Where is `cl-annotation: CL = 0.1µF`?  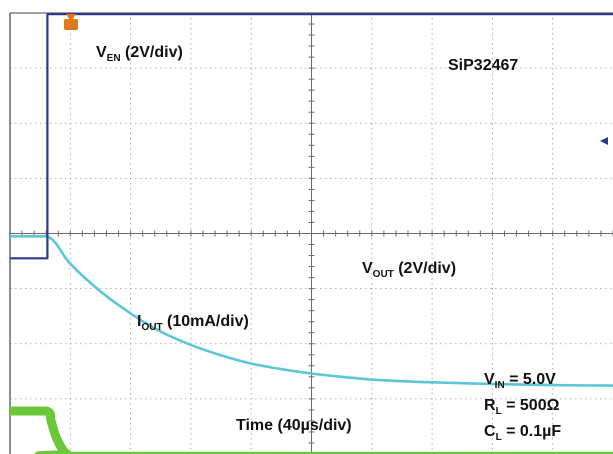 cl-annotation: CL = 0.1µF is located at coordinates (522, 433).